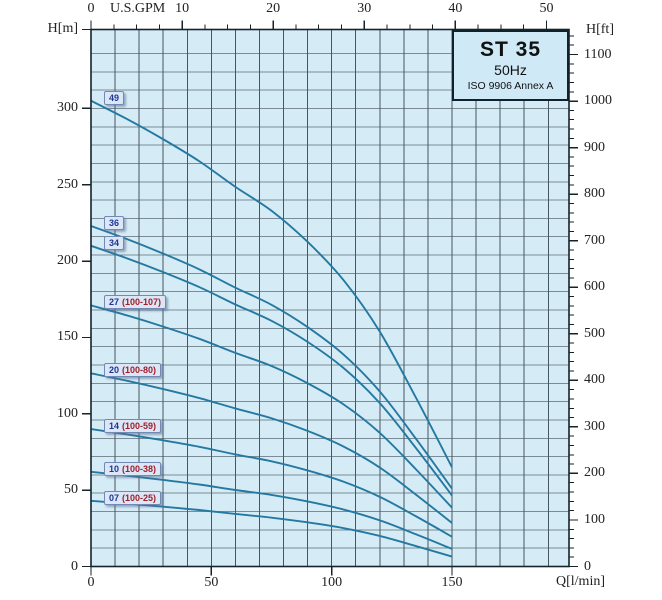 This screenshot has width=662, height=600. Describe the element at coordinates (62, 28) in the screenshot. I see `left-axis-unit-label: H[m]` at that location.